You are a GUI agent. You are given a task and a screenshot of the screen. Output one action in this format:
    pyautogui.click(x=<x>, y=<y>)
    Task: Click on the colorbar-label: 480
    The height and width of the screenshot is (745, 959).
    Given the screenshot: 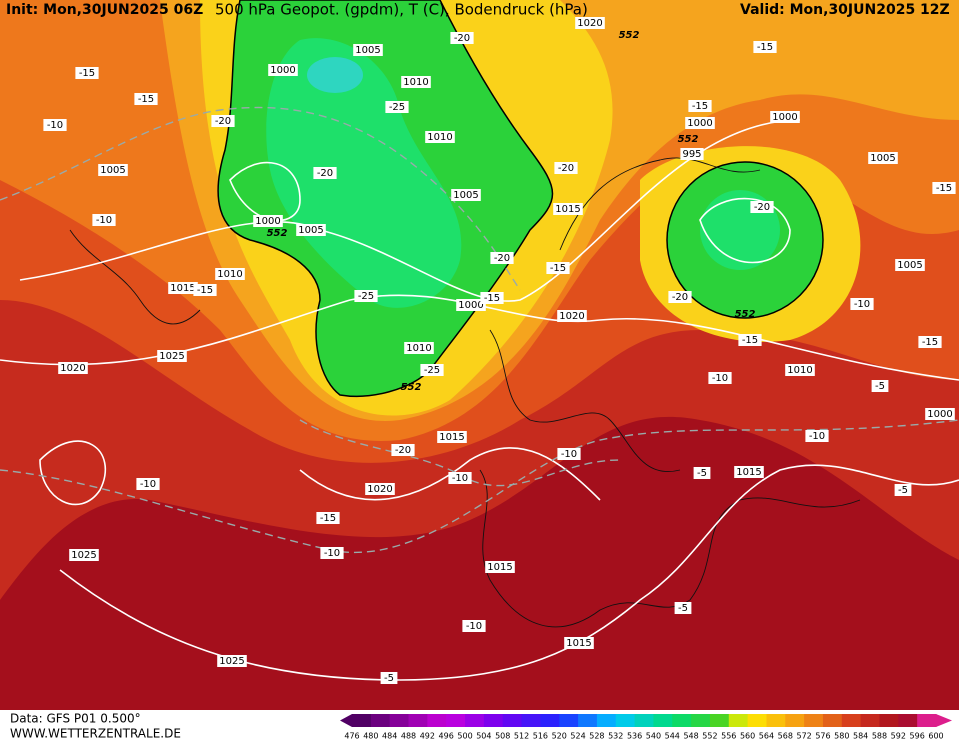 What is the action you would take?
    pyautogui.click(x=370, y=736)
    